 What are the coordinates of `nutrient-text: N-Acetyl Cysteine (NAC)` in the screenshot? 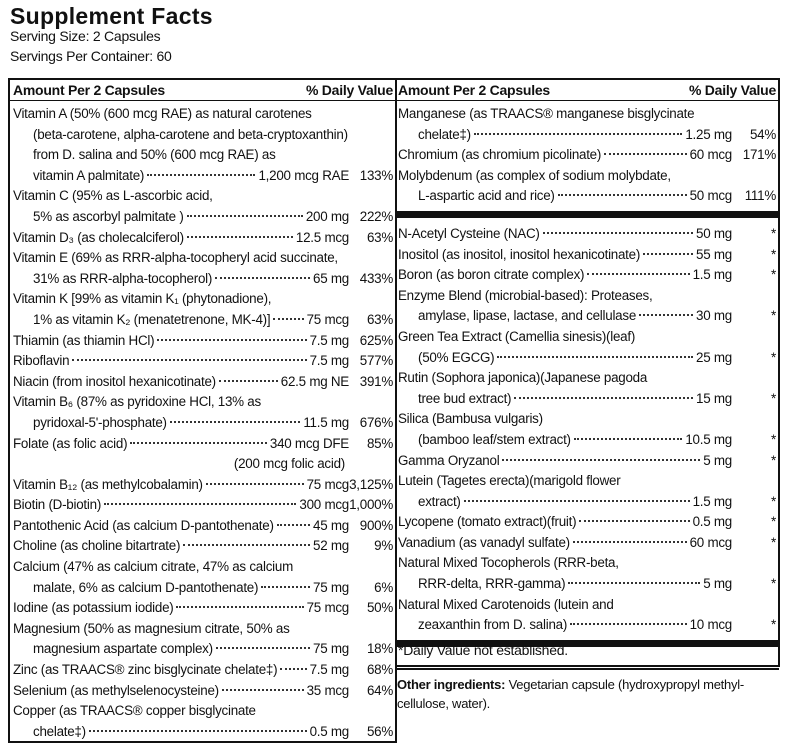 It's located at (469, 233).